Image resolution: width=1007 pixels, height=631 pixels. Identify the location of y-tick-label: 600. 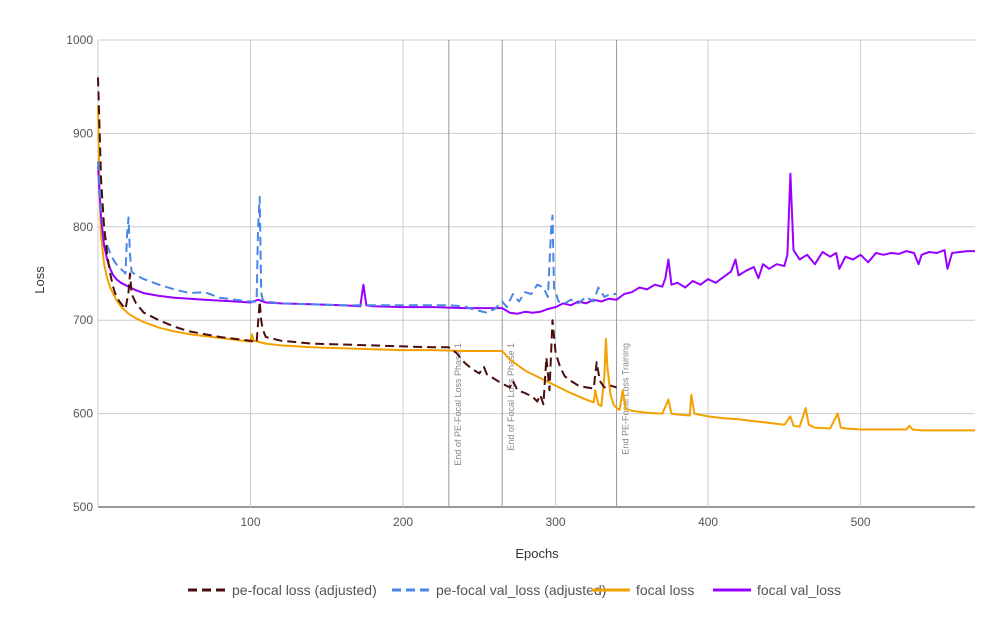
(83, 414).